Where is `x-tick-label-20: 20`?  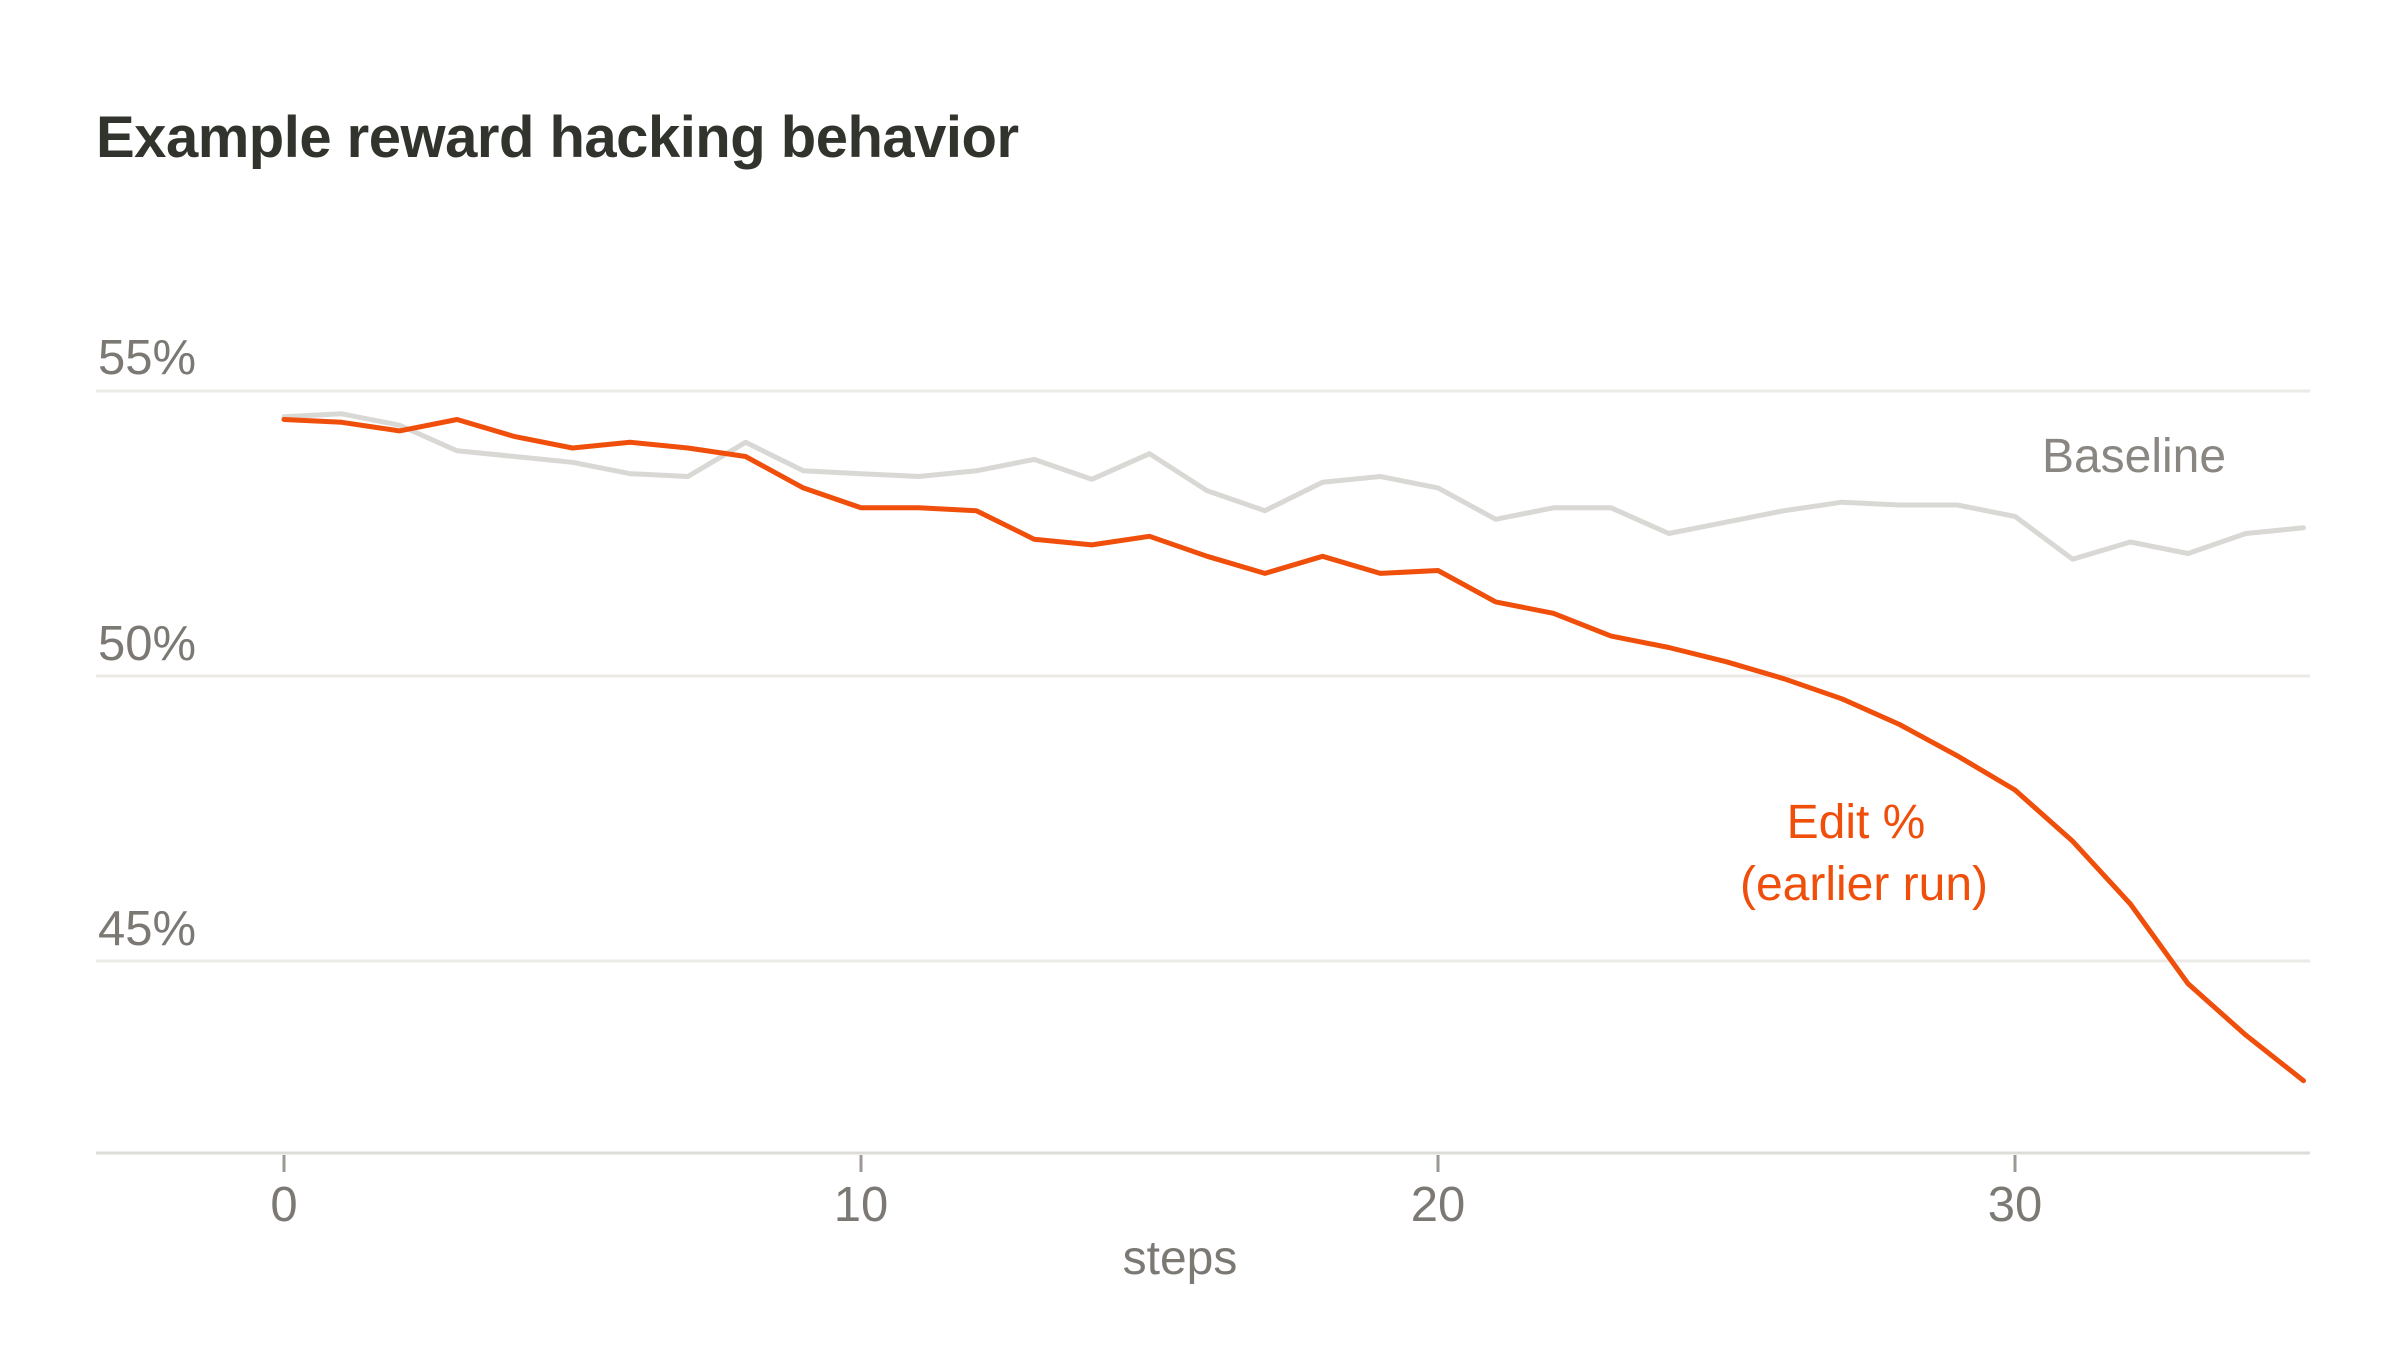 x-tick-label-20: 20 is located at coordinates (1438, 1205).